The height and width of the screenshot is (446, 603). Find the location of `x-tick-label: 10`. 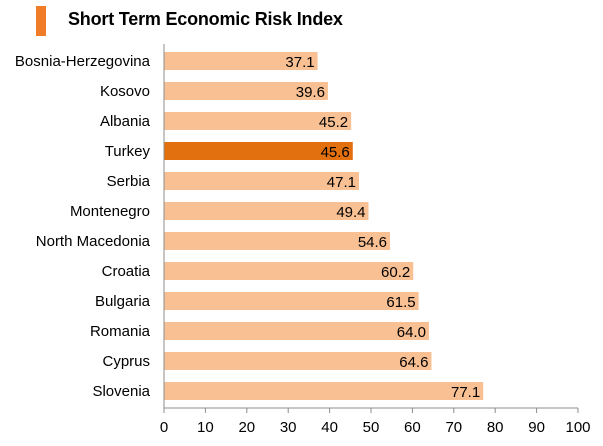

x-tick-label: 10 is located at coordinates (205, 427).